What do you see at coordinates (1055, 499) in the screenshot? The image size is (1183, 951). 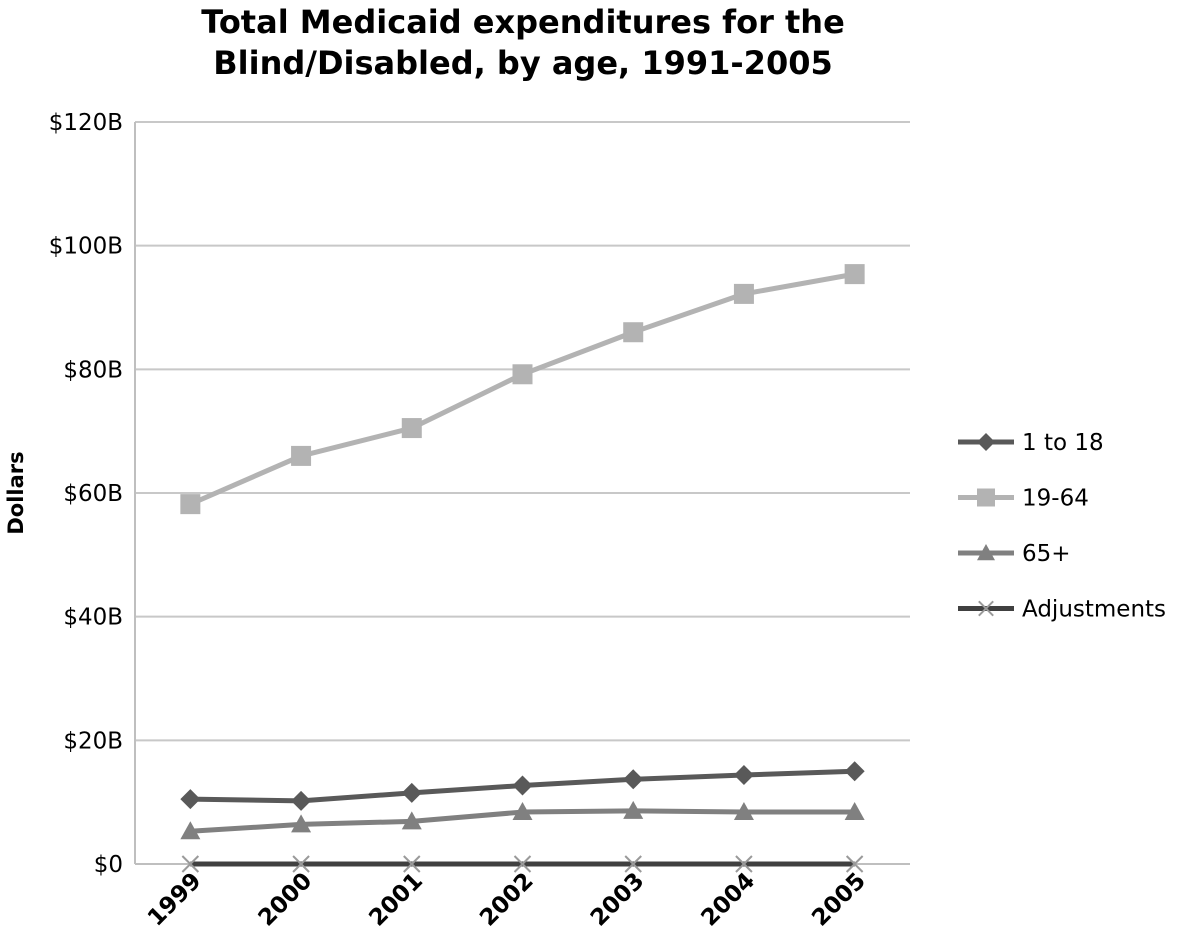 I see `legend-label: 19-64` at bounding box center [1055, 499].